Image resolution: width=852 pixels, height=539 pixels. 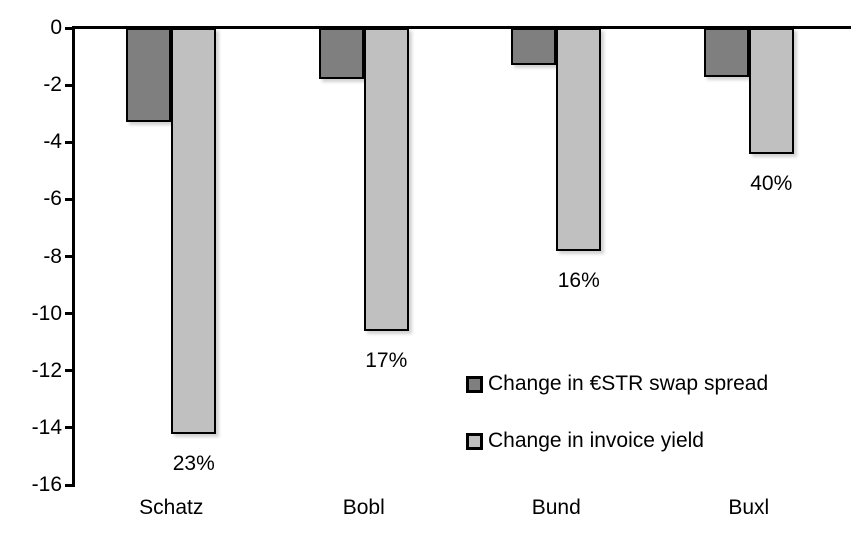 What do you see at coordinates (578, 280) in the screenshot?
I see `bar-value-label-bund: 16%` at bounding box center [578, 280].